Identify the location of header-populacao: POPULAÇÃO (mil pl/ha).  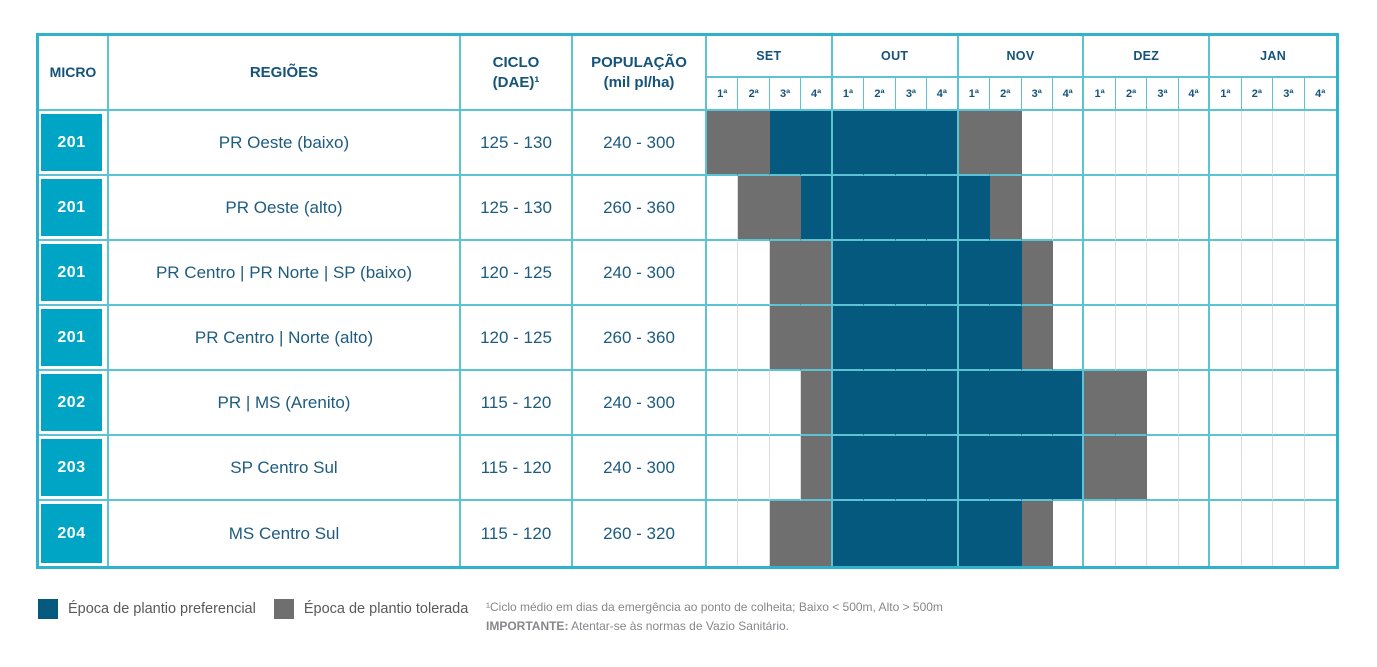
(640, 73).